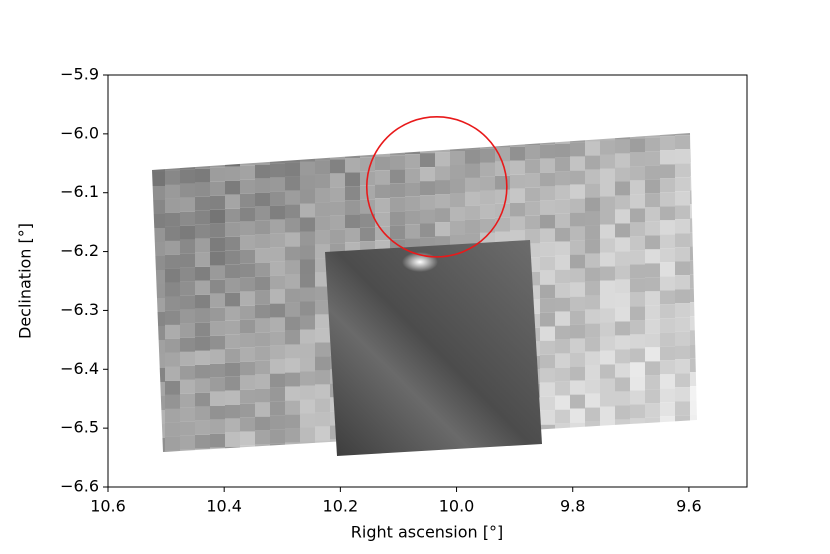  What do you see at coordinates (79, 191) in the screenshot?
I see `y-tick-label: −6.1` at bounding box center [79, 191].